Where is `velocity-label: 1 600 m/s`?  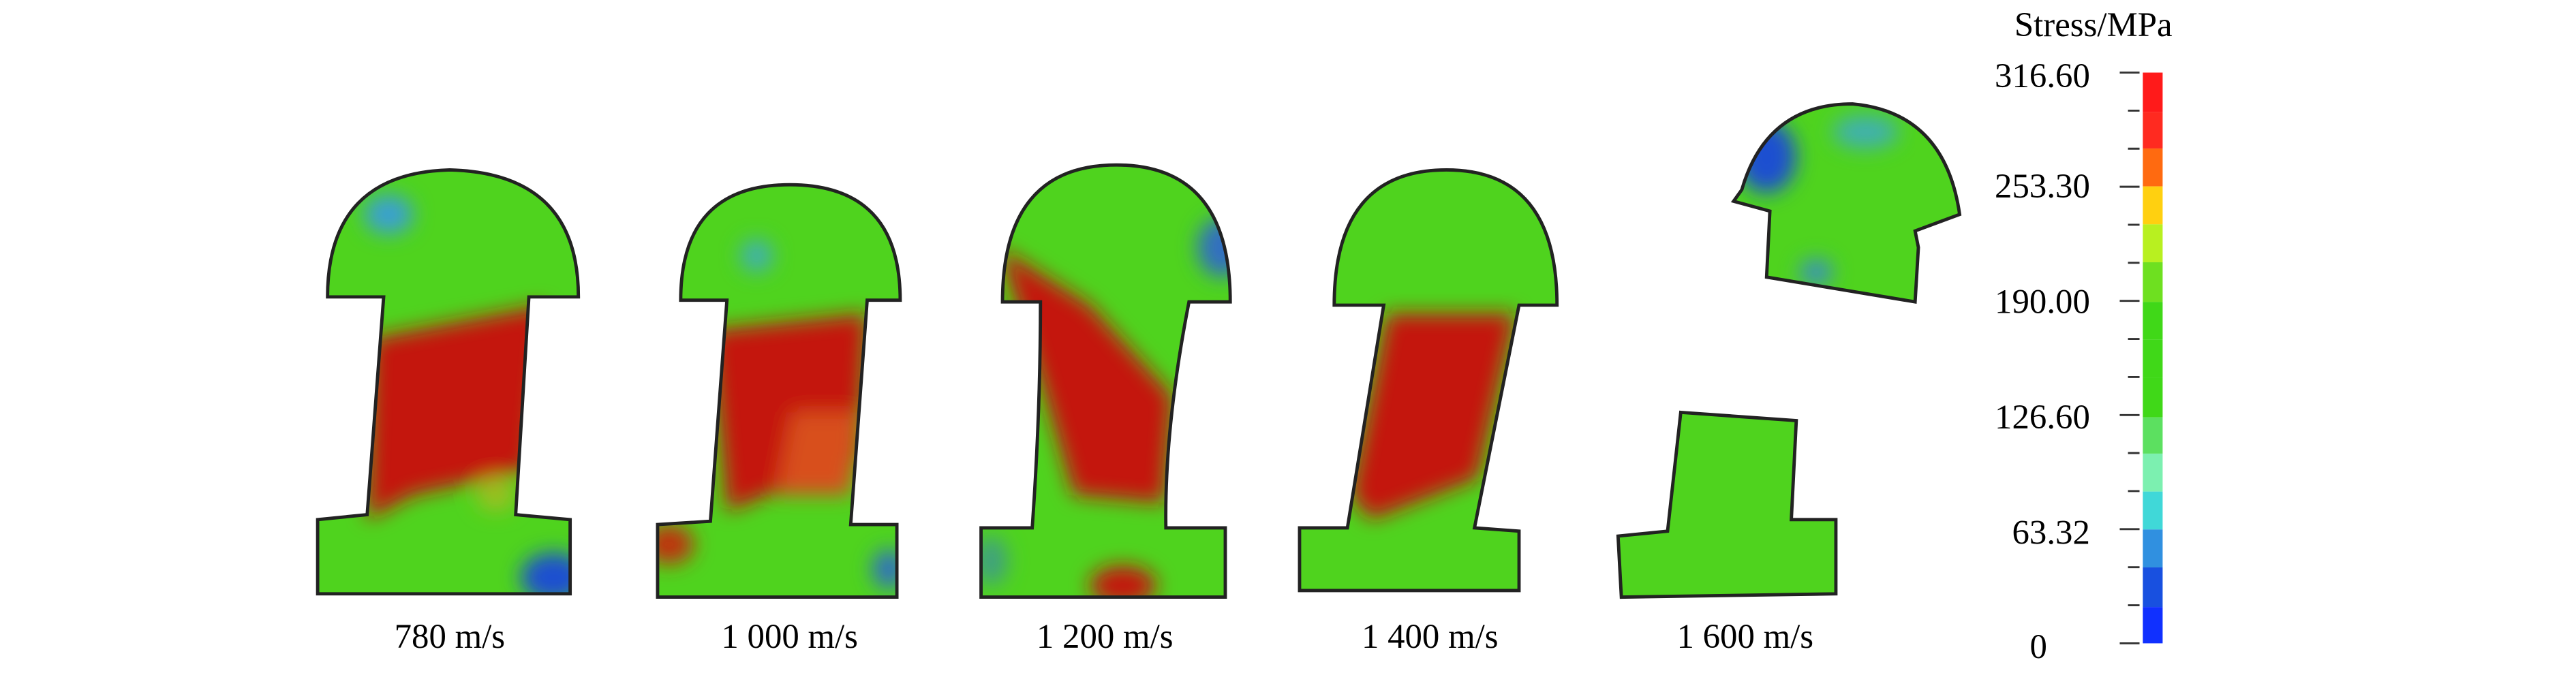
velocity-label: 1 600 m/s is located at coordinates (1745, 636).